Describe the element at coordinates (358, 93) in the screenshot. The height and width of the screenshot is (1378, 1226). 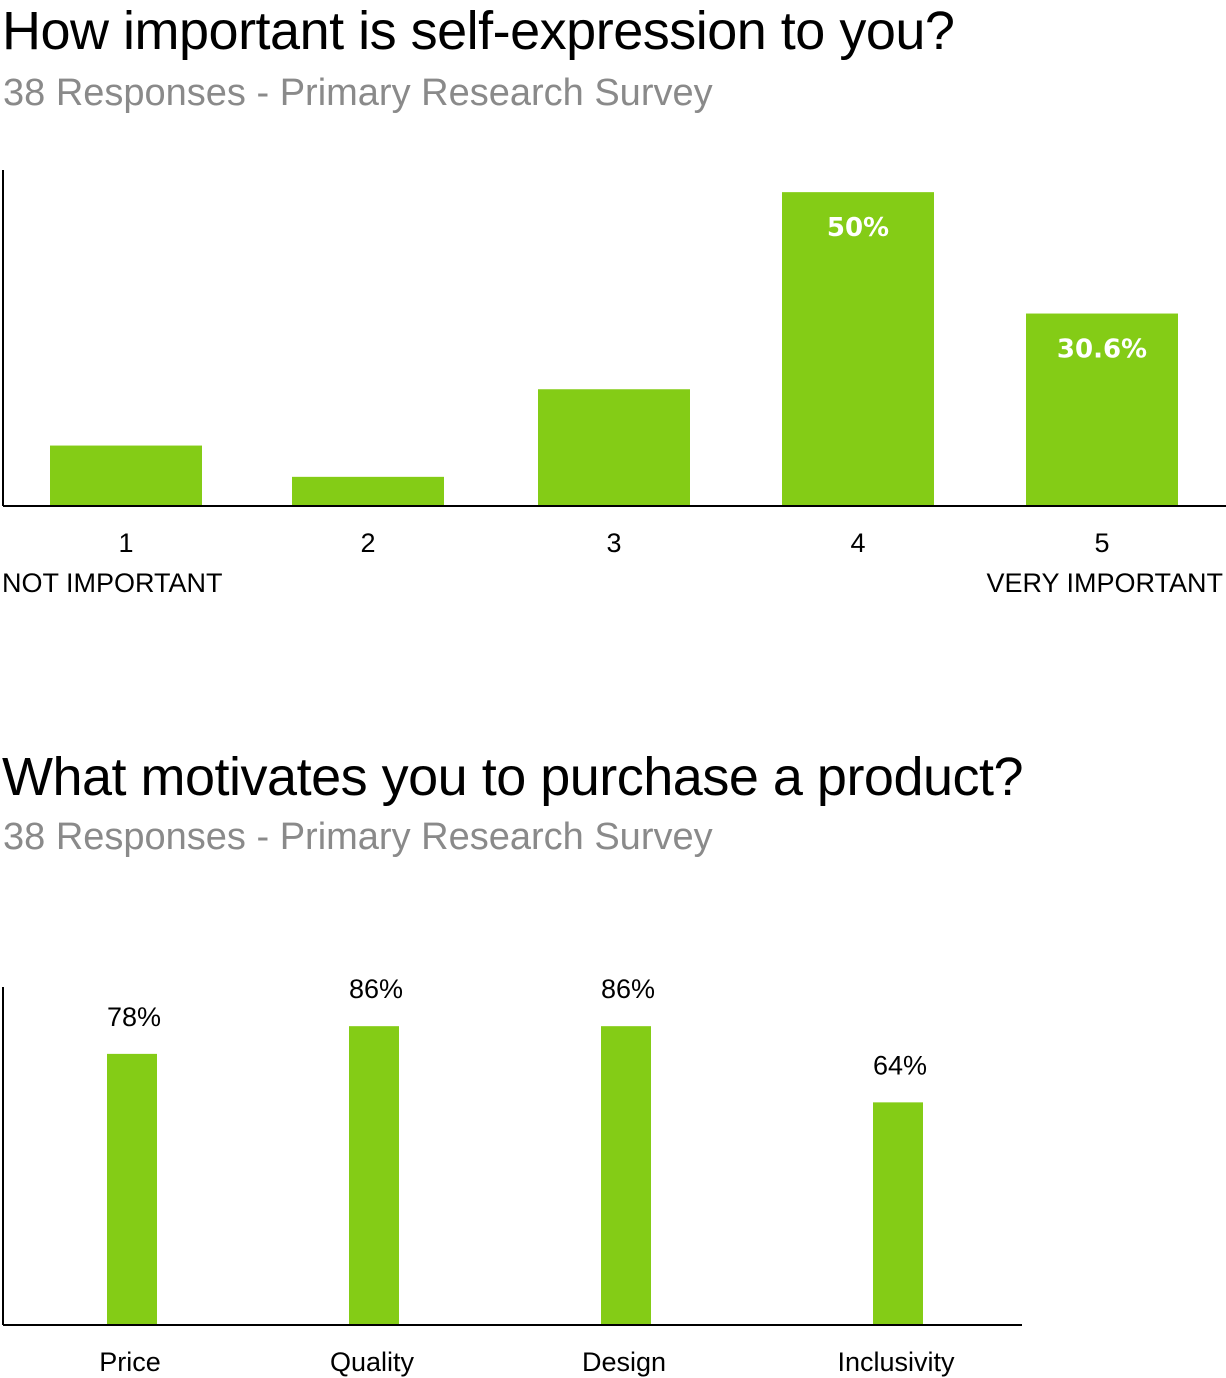
I see `chart-1-subtitle: 38 Responses - Primary Research Survey` at that location.